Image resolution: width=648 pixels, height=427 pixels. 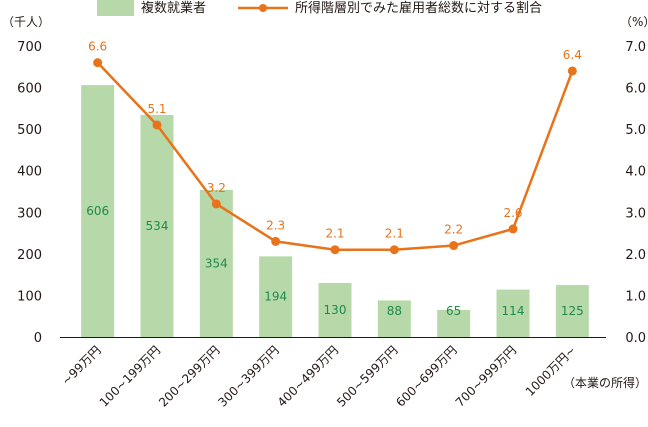 What do you see at coordinates (38, 338) in the screenshot?
I see `y-left-tick-label: 0` at bounding box center [38, 338].